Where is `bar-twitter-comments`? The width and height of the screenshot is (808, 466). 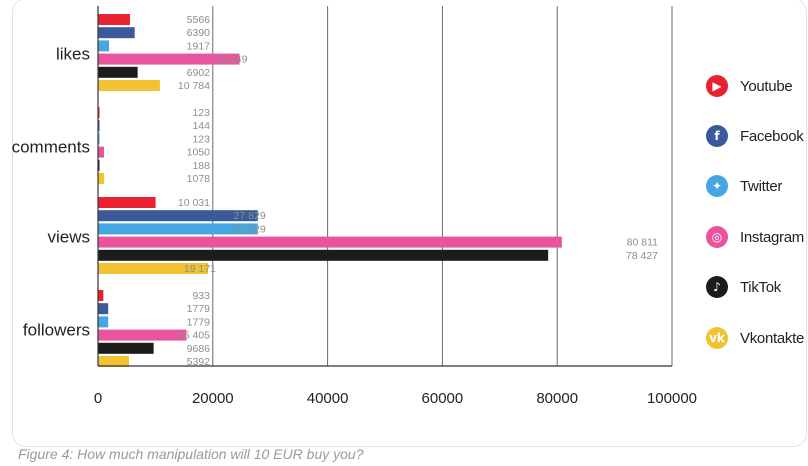 bar-twitter-comments is located at coordinates (99, 139).